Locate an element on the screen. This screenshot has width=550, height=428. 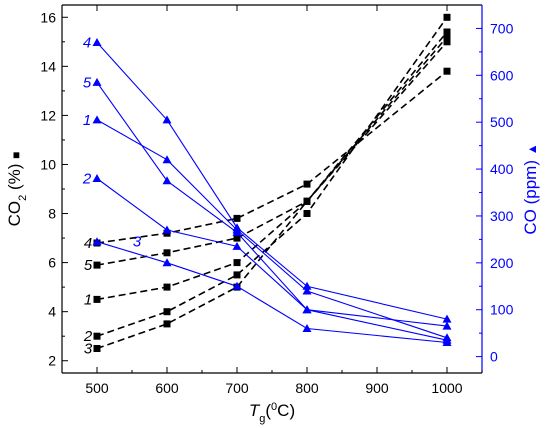
y-left-tick-label: 14 is located at coordinates (48, 66).